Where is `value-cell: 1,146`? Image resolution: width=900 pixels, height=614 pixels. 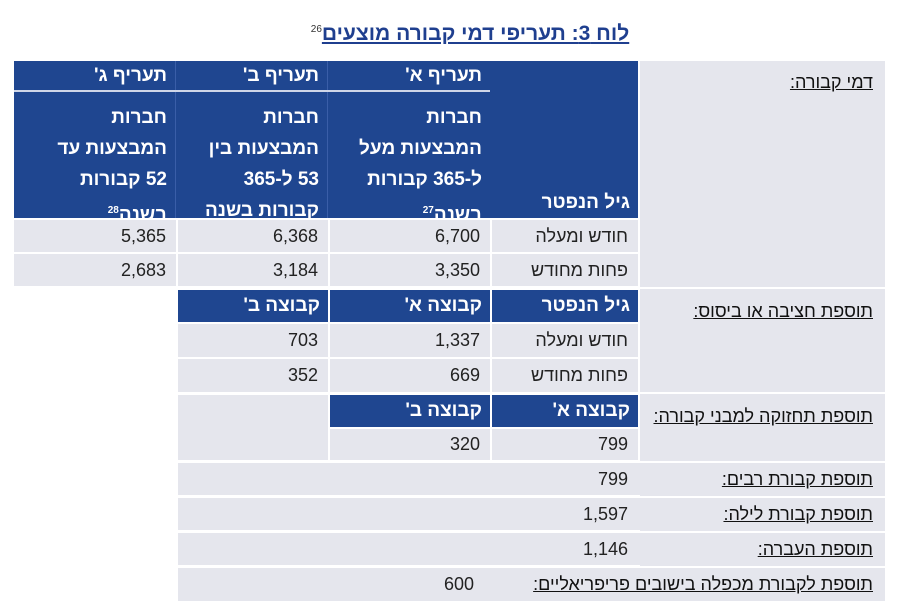 value-cell: 1,146 is located at coordinates (605, 548).